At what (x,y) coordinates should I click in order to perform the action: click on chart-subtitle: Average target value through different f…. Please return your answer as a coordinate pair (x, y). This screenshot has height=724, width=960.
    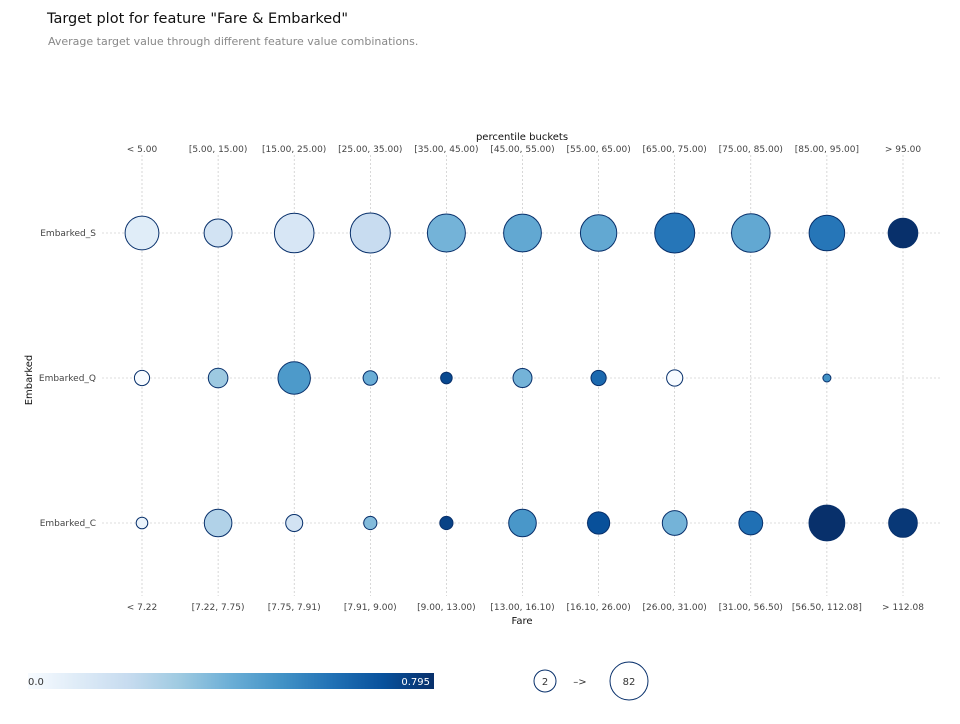
    Looking at the image, I should click on (233, 41).